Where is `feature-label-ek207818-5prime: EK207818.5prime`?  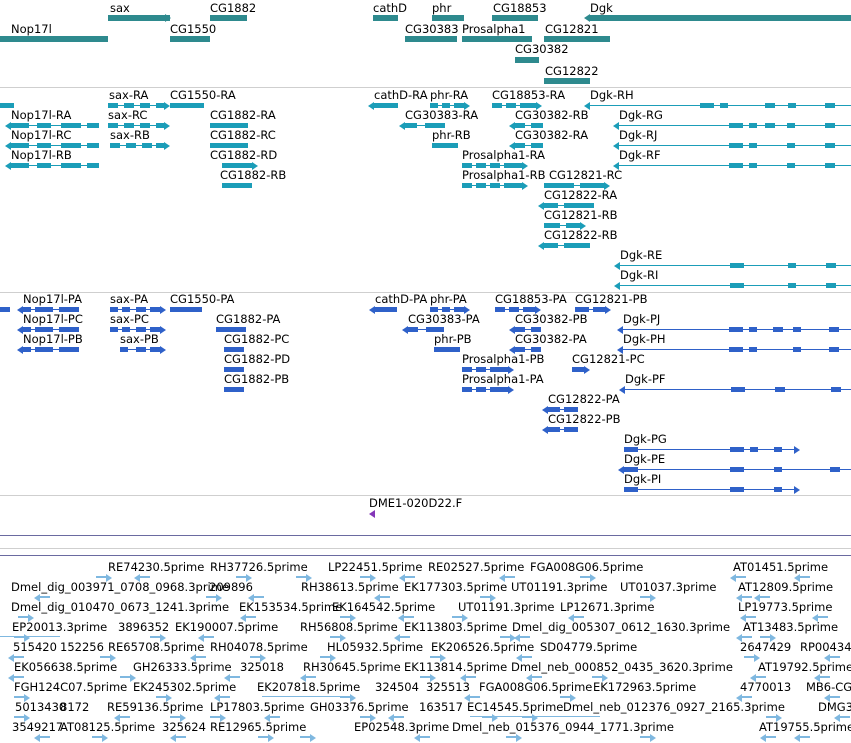
feature-label-ek207818-5prime: EK207818.5prime is located at coordinates (309, 687).